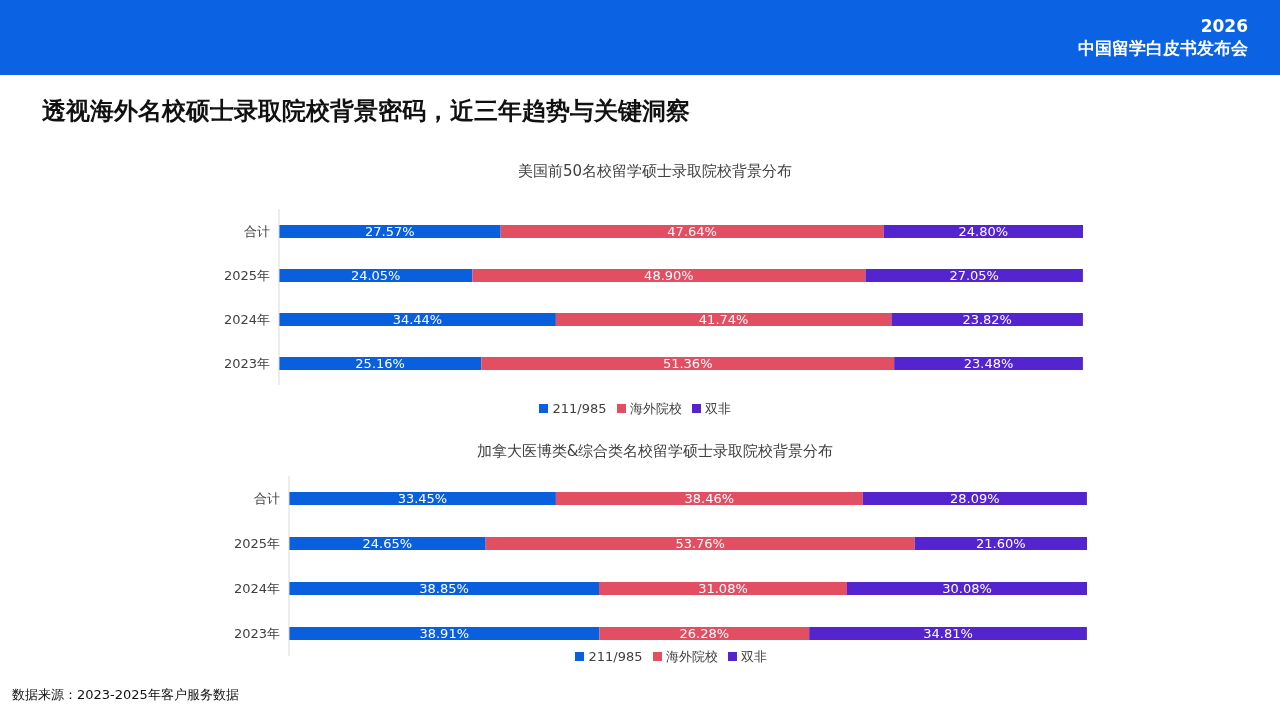  I want to click on data-label: 41.74%, so click(723, 320).